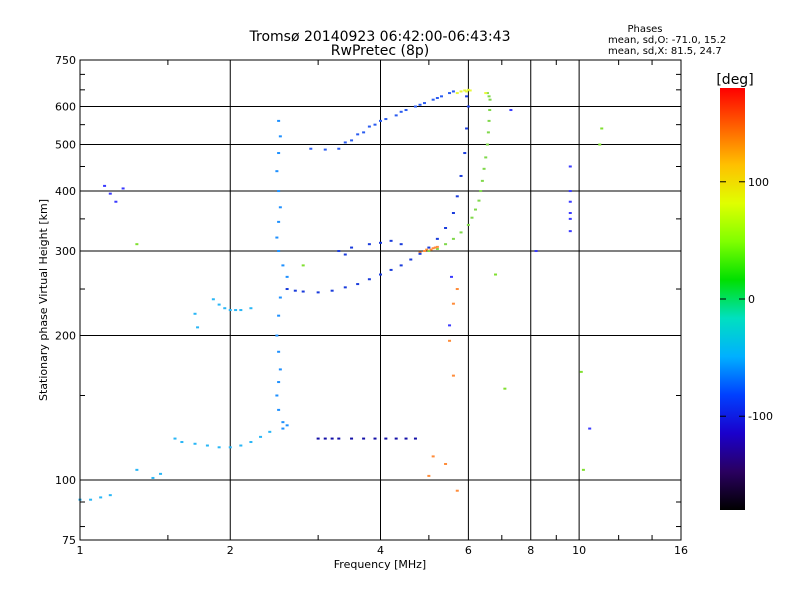 This screenshot has height=600, width=800. I want to click on y-tick-label: 600, so click(65, 107).